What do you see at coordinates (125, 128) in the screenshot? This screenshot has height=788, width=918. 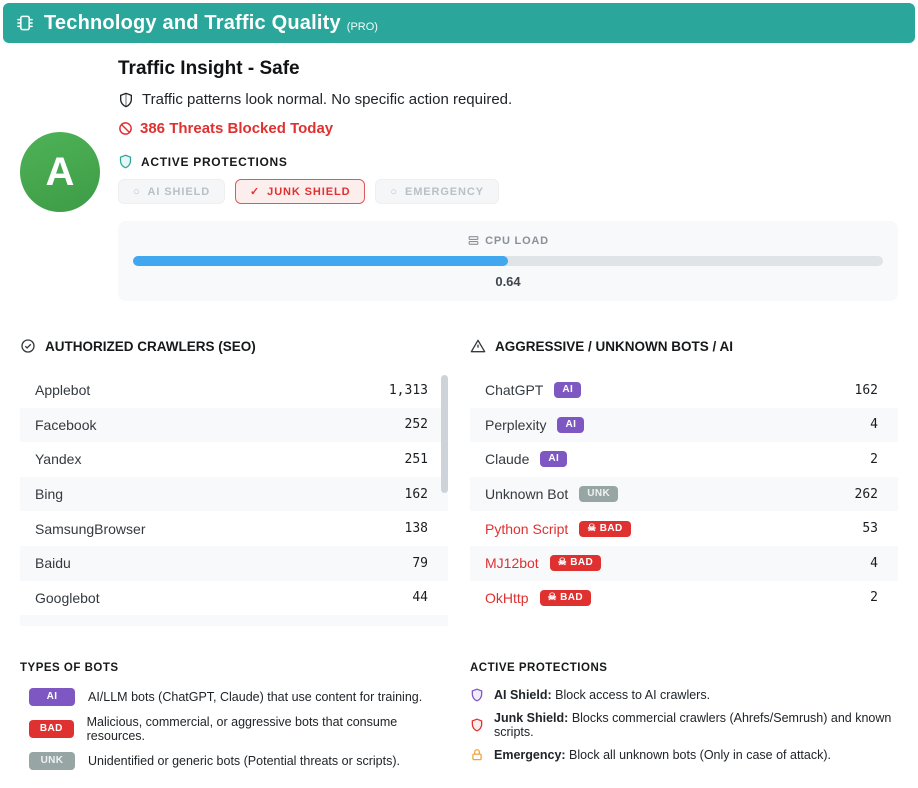 I see `block-icon` at bounding box center [125, 128].